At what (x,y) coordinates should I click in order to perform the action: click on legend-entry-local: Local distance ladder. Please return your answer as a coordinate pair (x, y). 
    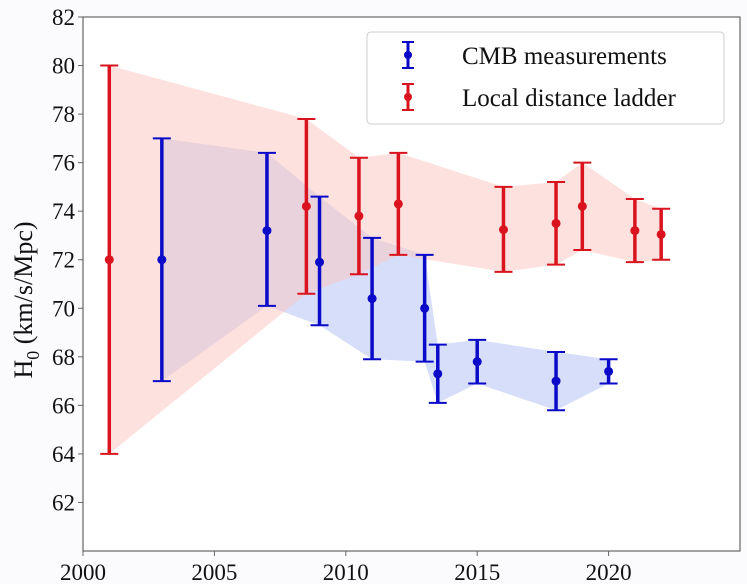
    Looking at the image, I should click on (539, 97).